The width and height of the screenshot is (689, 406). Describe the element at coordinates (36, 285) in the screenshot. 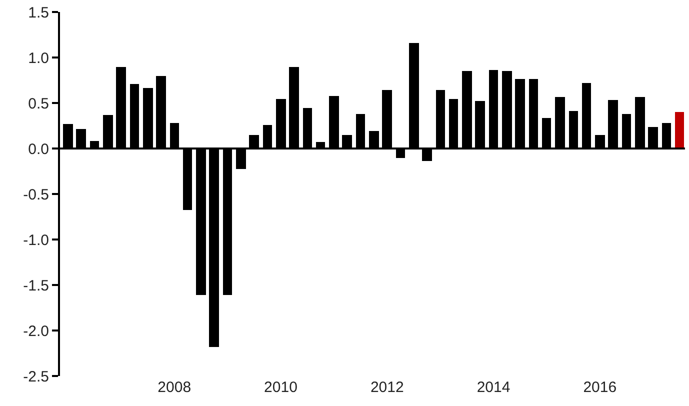

I see `y-tick-label: -1.5` at that location.